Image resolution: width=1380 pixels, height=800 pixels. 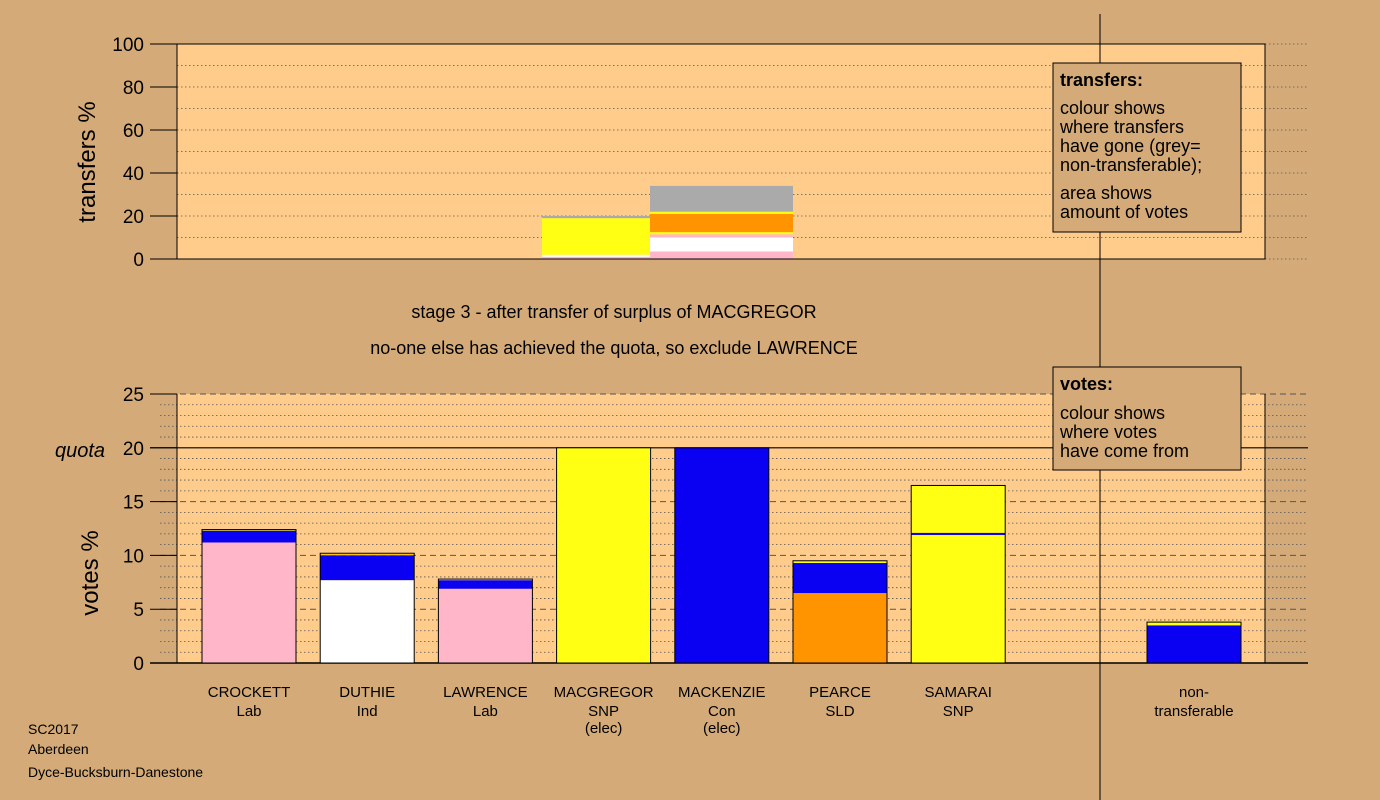 I want to click on nontransferable-label: transferable, so click(x=1193, y=711).